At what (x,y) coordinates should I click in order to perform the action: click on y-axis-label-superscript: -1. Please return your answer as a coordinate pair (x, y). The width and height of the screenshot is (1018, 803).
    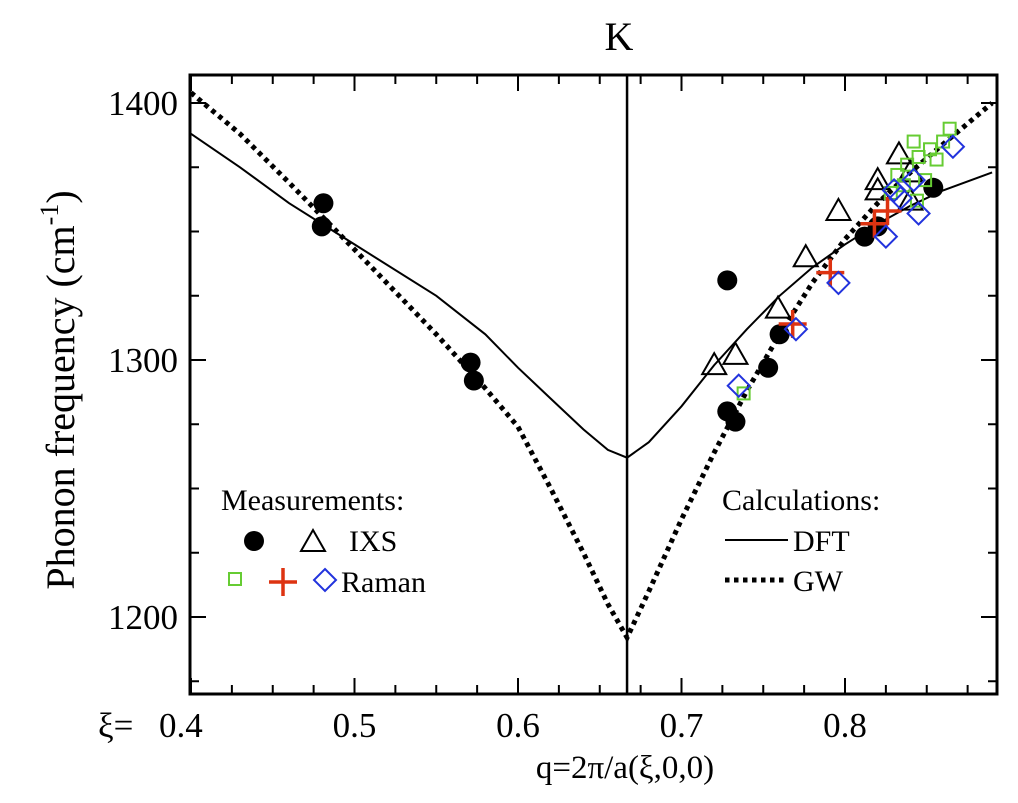
    Looking at the image, I should click on (49, 215).